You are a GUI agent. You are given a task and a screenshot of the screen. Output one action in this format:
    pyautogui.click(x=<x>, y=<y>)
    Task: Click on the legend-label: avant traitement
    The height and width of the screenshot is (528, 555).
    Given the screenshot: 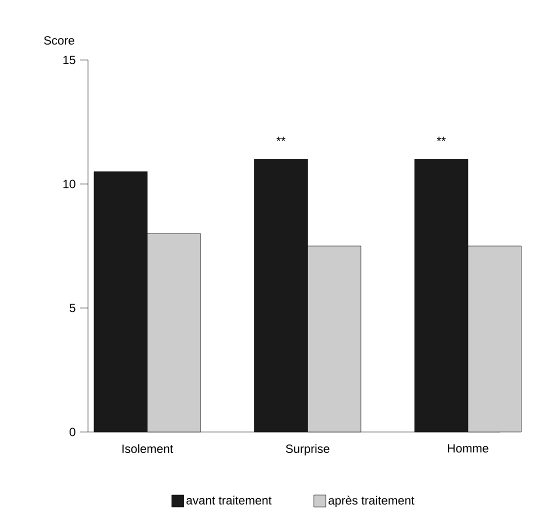 What is the action you would take?
    pyautogui.click(x=229, y=500)
    